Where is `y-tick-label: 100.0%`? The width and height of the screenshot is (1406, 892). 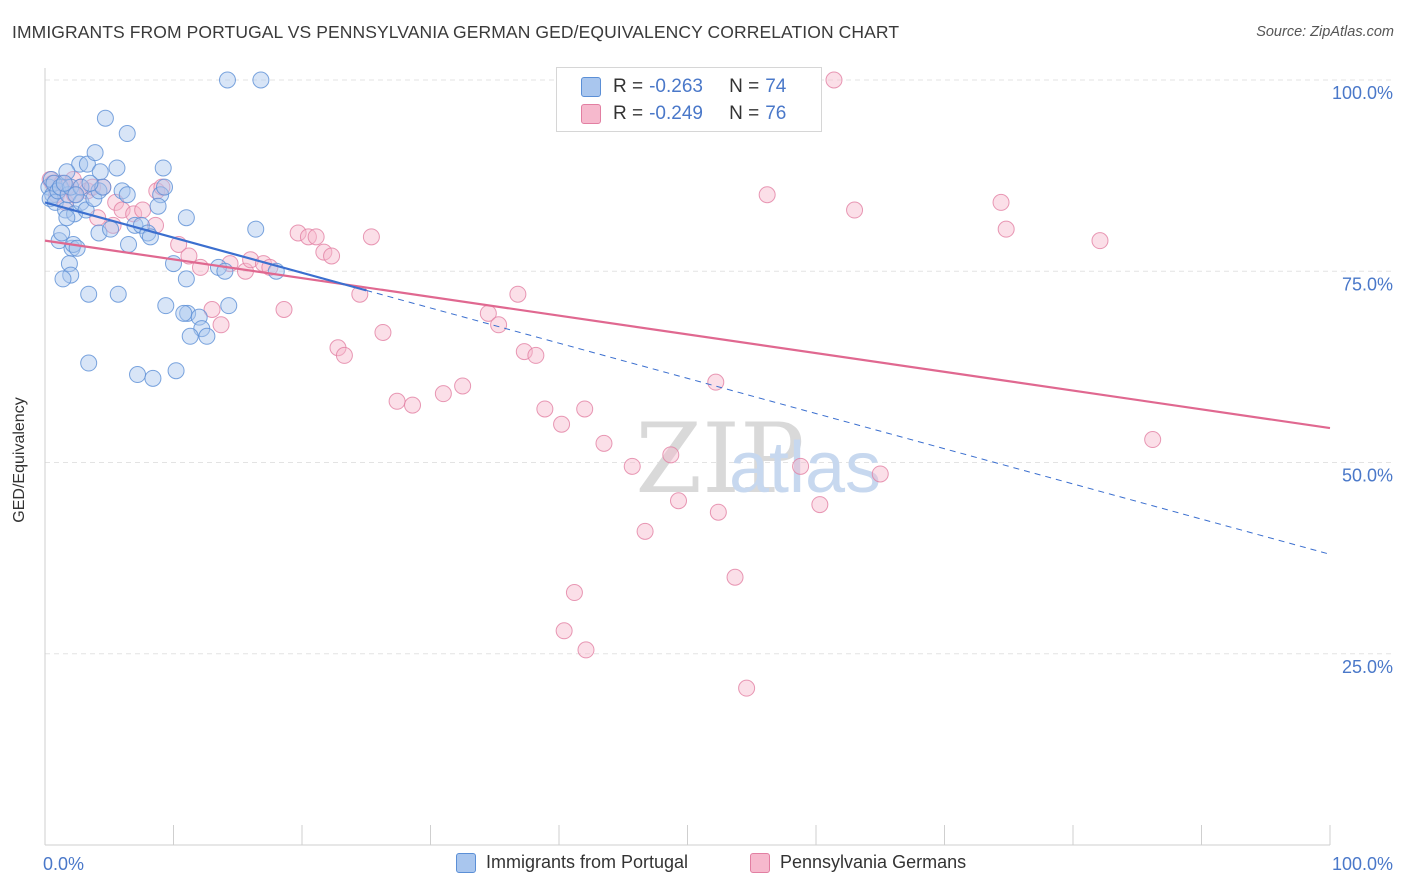
y-tick-label: 100.0% is located at coordinates (1362, 93).